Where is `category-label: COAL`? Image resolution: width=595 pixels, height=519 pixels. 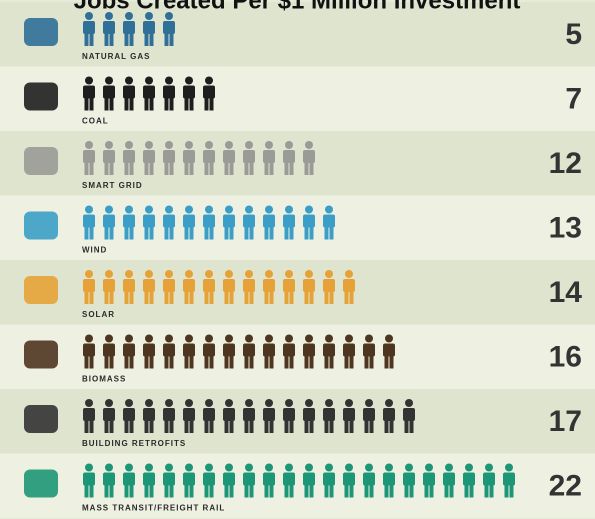
category-label: COAL is located at coordinates (95, 121).